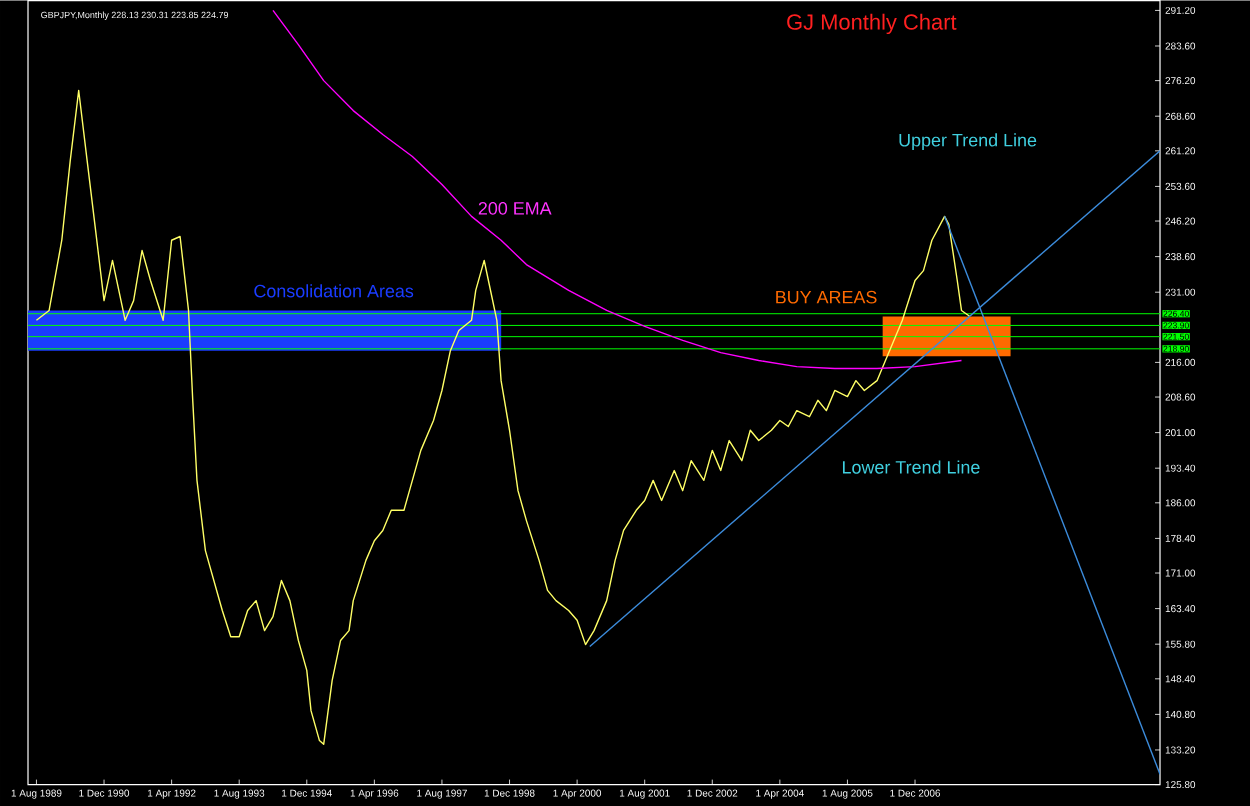 Image resolution: width=1250 pixels, height=806 pixels. I want to click on text: GJ Monthly Chart, so click(872, 23).